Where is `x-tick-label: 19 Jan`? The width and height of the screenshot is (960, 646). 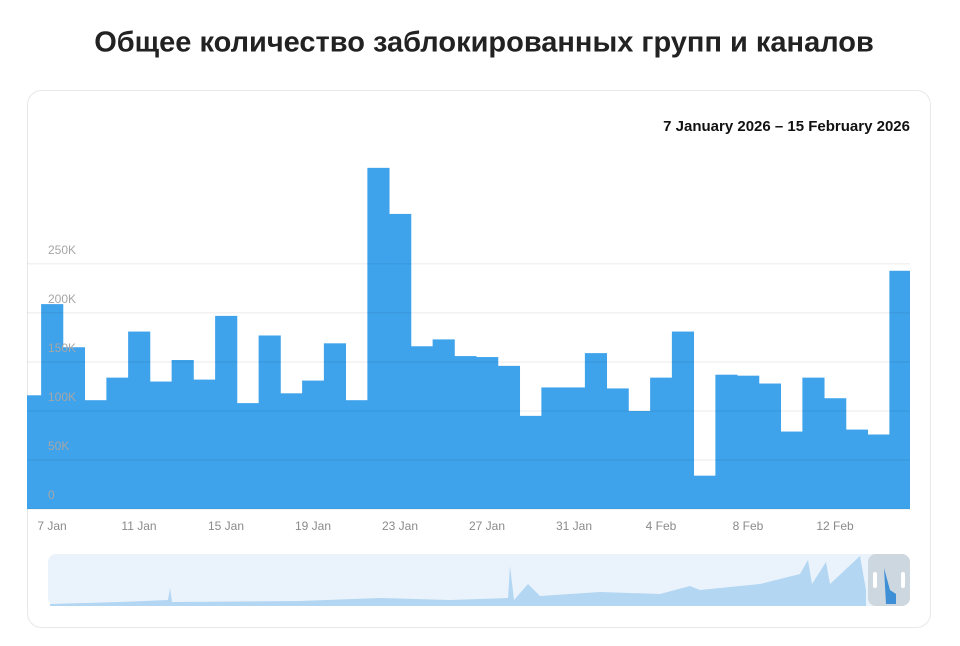
x-tick-label: 19 Jan is located at coordinates (313, 526).